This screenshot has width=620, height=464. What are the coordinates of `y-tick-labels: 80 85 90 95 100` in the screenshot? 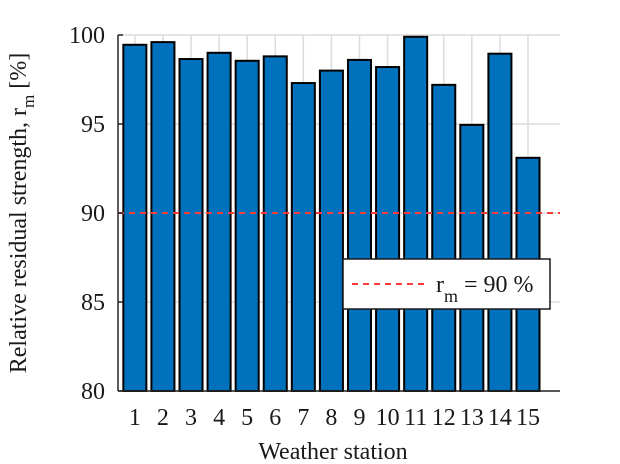 It's located at (87, 214).